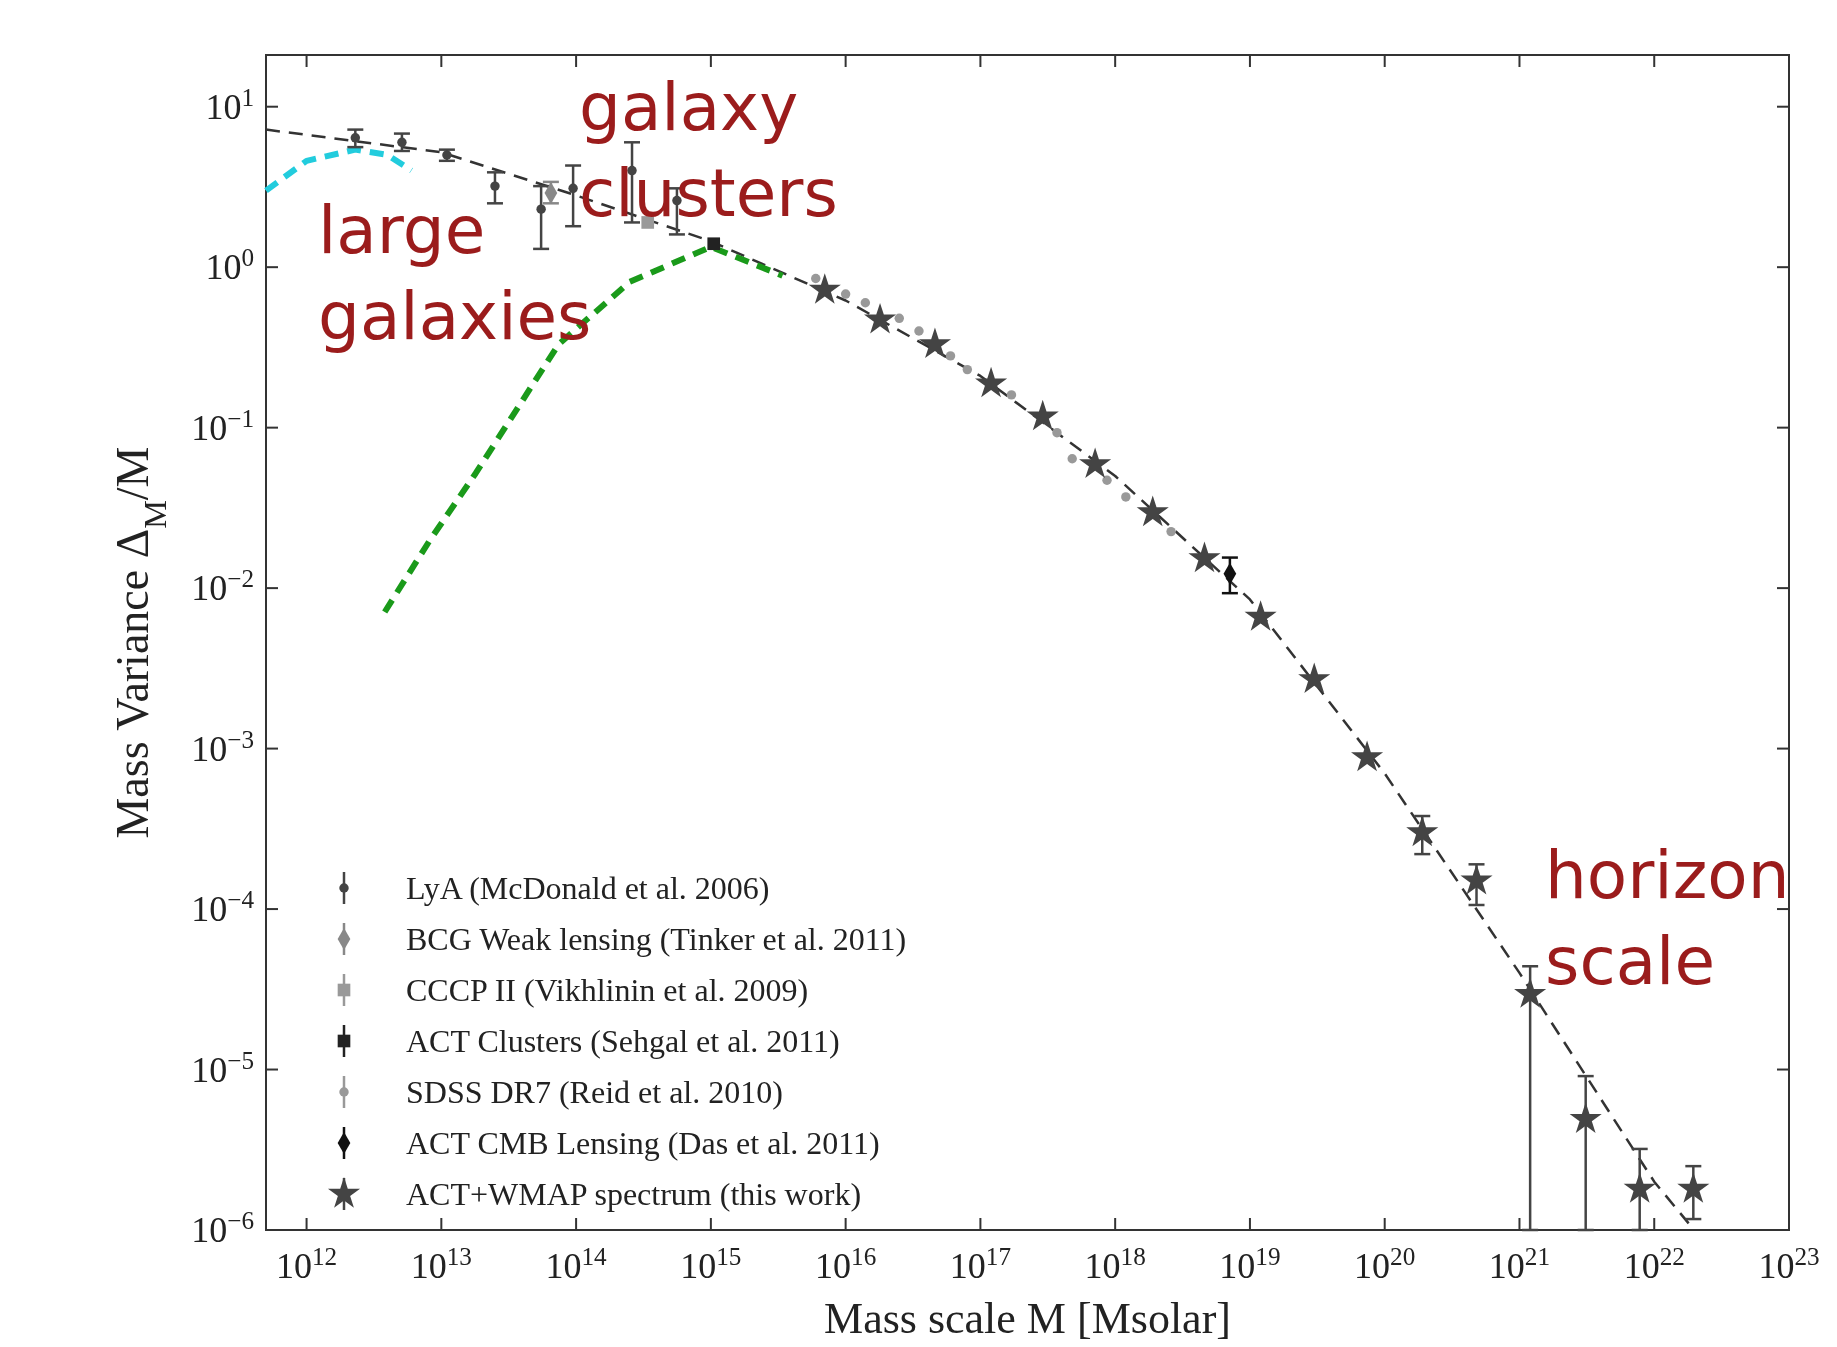 The height and width of the screenshot is (1347, 1837). Describe the element at coordinates (306, 1264) in the screenshot. I see `x-tick-label: 10$^{12}$` at that location.